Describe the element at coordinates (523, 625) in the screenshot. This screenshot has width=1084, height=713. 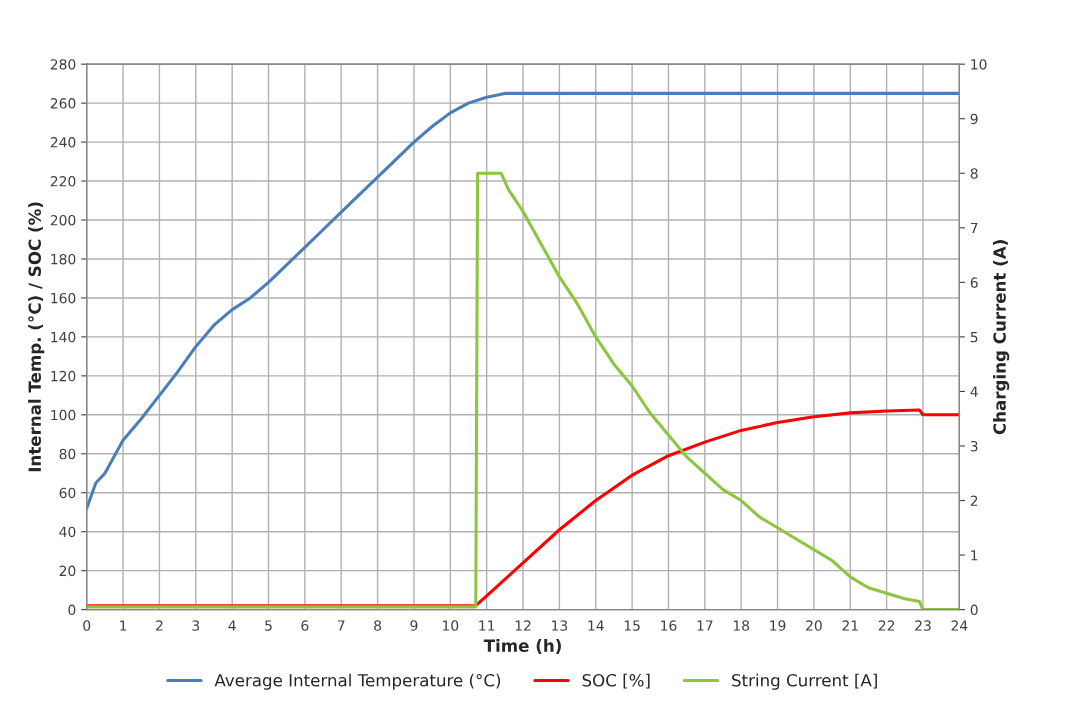
I see `x-tick-label: 12` at that location.